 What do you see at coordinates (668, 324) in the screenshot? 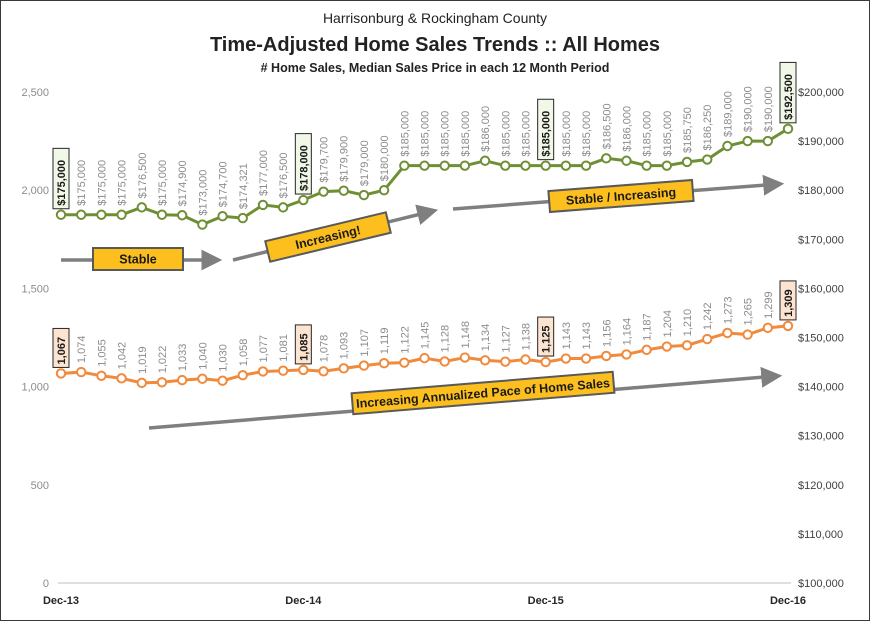
I see `home-sales-data-label-text: 1,204` at bounding box center [668, 324].